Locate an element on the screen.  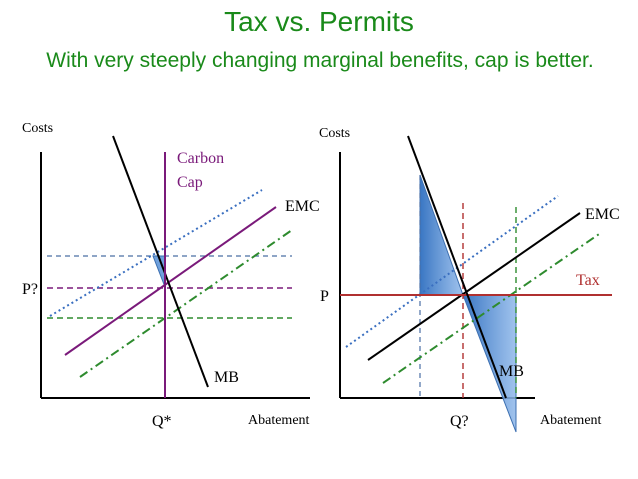
left-y-axis-label: Costs is located at coordinates (37, 128).